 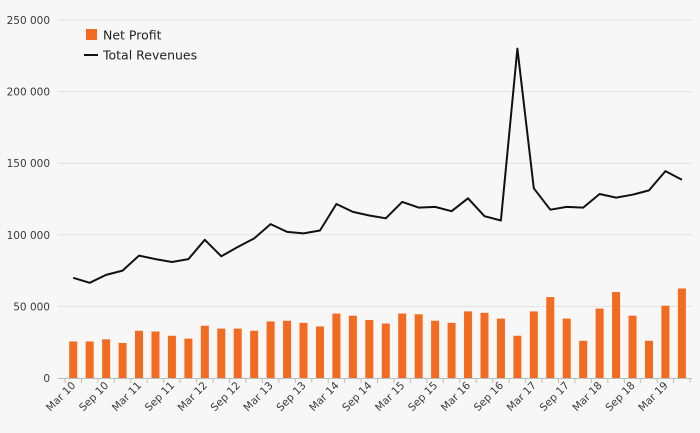 What do you see at coordinates (357, 396) in the screenshot?
I see `x-tick-label: Sep 14` at bounding box center [357, 396].